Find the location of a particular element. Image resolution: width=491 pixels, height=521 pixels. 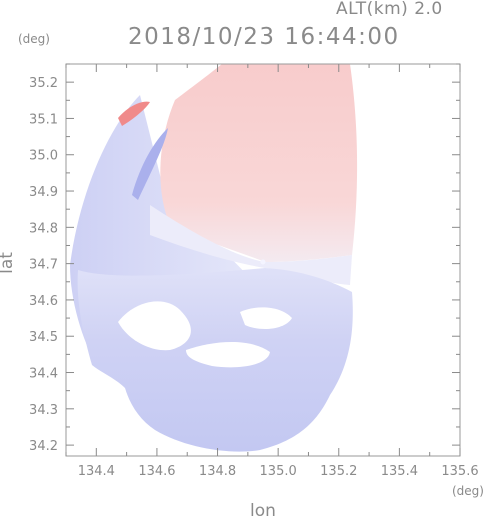

y-tick-label: 34.5 is located at coordinates (43, 337).